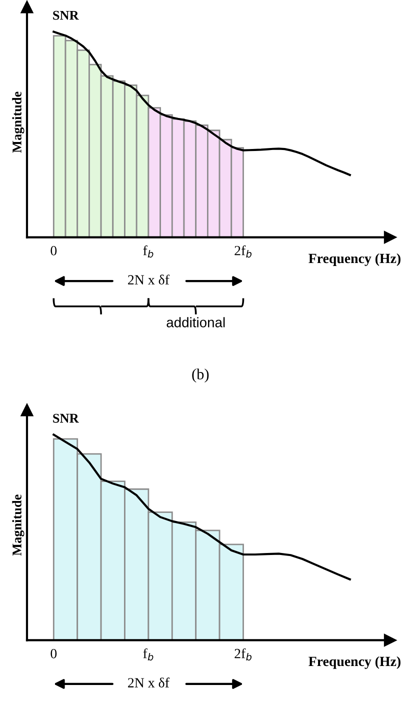  I want to click on text: additional, so click(195, 322).